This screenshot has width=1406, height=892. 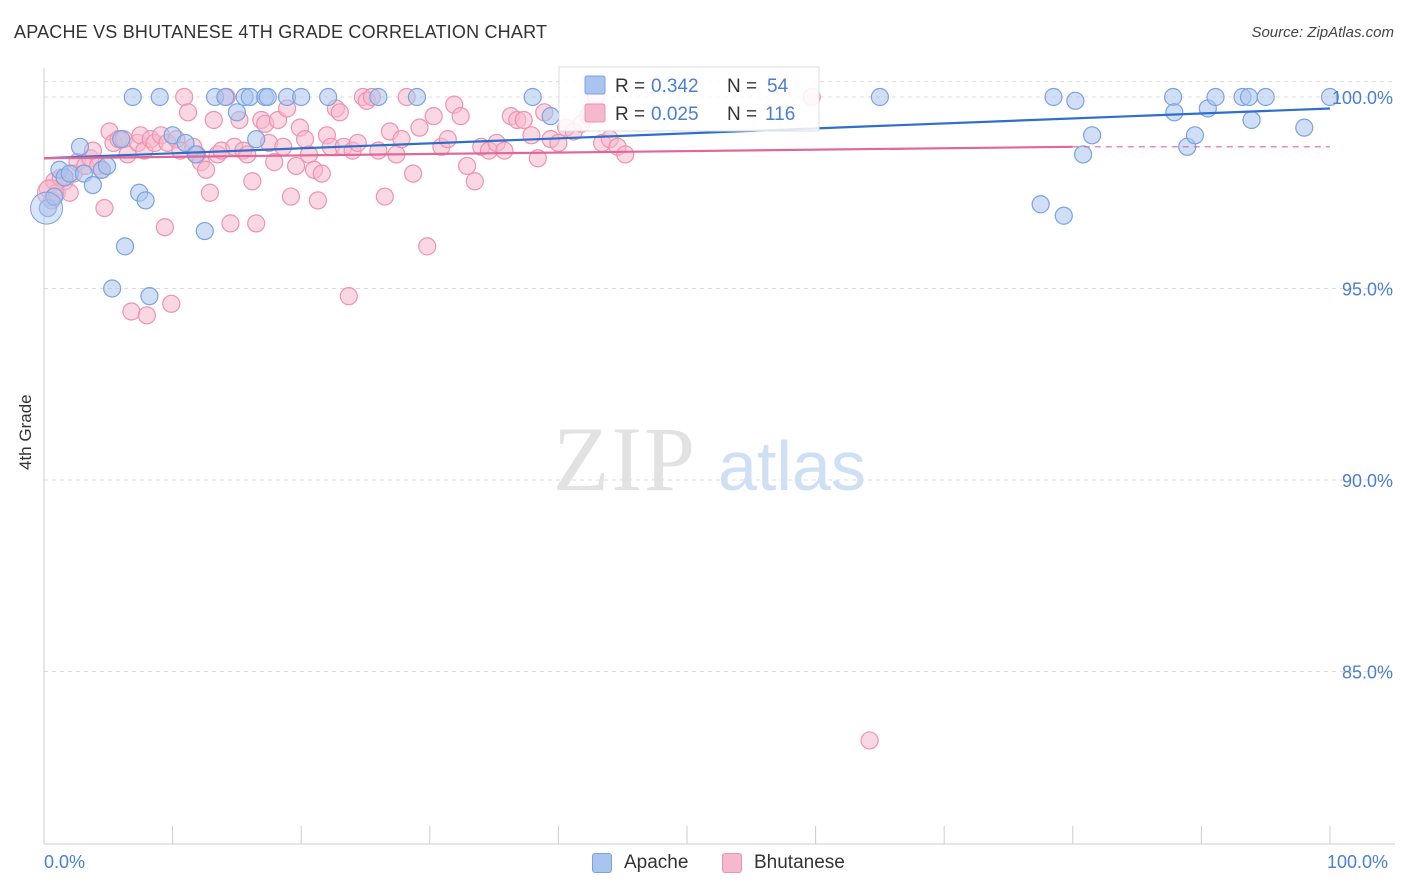 I want to click on series-legend: Apache Bhutanese, so click(x=703, y=865).